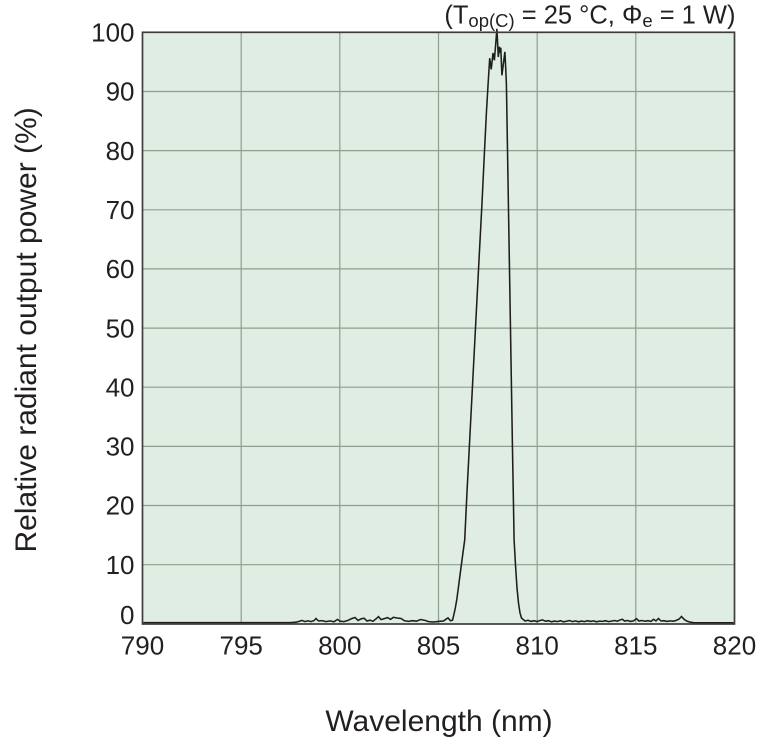  What do you see at coordinates (120, 565) in the screenshot?
I see `svg-text: 10` at bounding box center [120, 565].